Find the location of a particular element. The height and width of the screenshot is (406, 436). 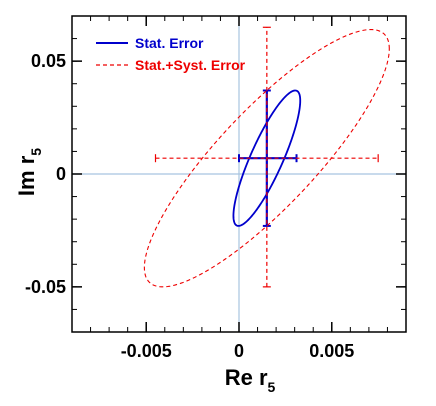

legend-label-stat: Stat. Error is located at coordinates (169, 43).